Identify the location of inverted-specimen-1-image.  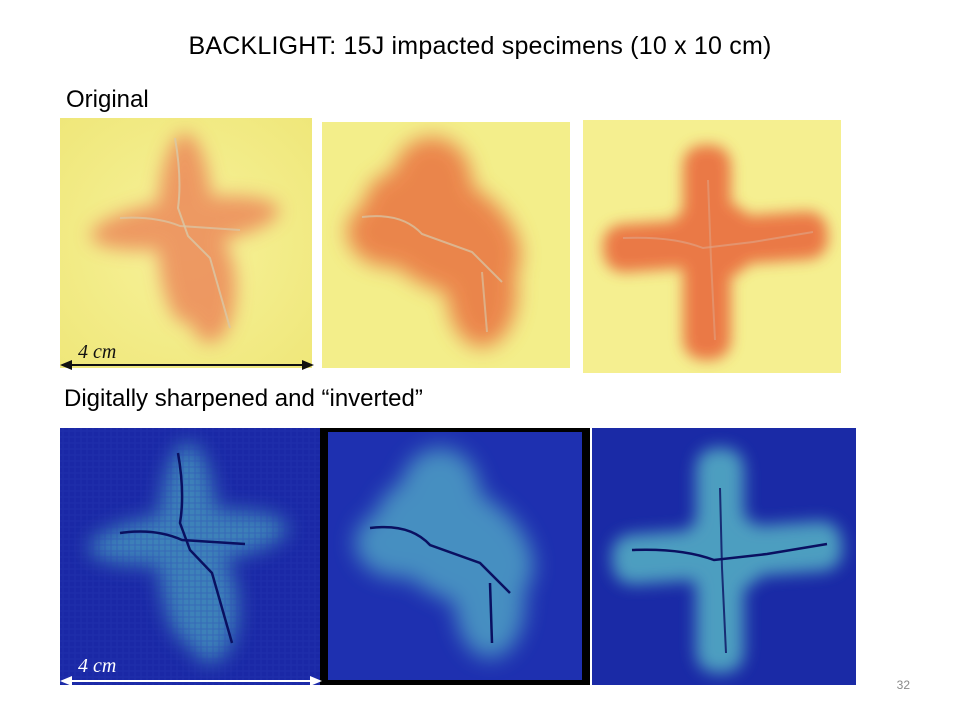
(190, 556).